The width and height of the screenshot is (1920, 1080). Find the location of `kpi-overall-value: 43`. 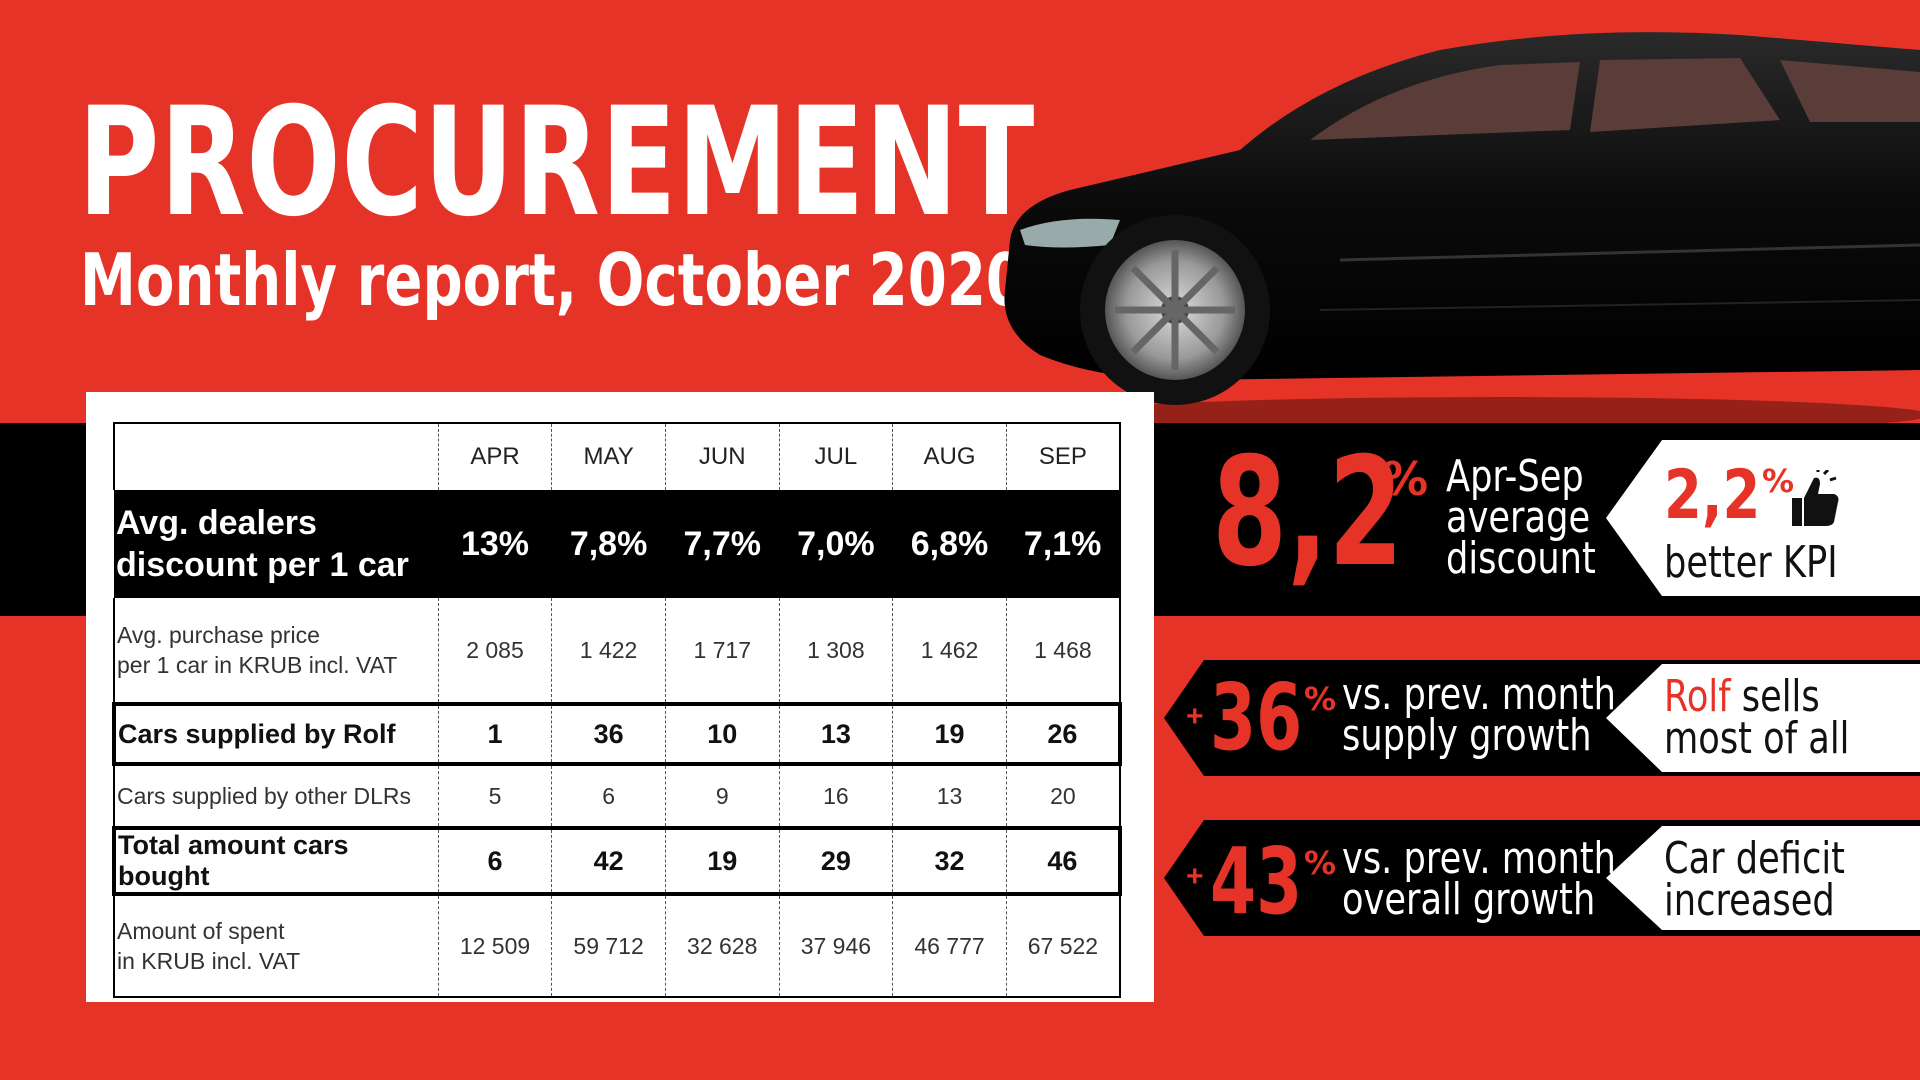

kpi-overall-value: 43 is located at coordinates (1256, 881).